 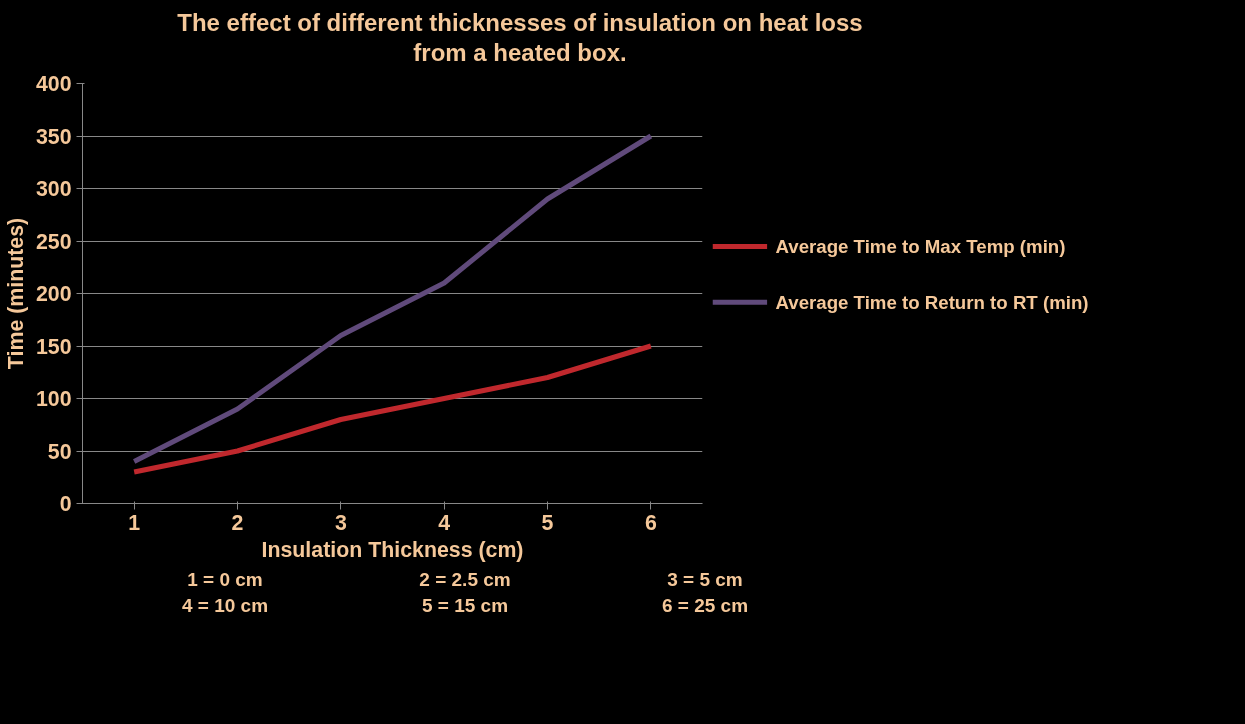 What do you see at coordinates (705, 606) in the screenshot?
I see `text: 6 = 25 cm` at bounding box center [705, 606].